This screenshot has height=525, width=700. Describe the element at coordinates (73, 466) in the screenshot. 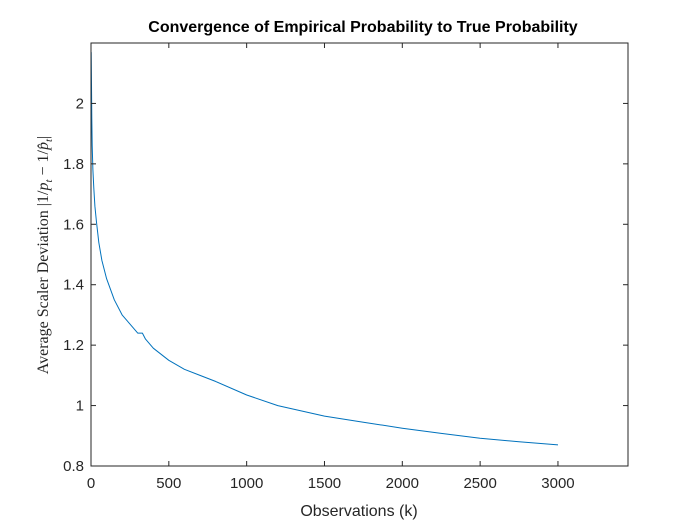

I see `y-tick-label: 0.8` at that location.